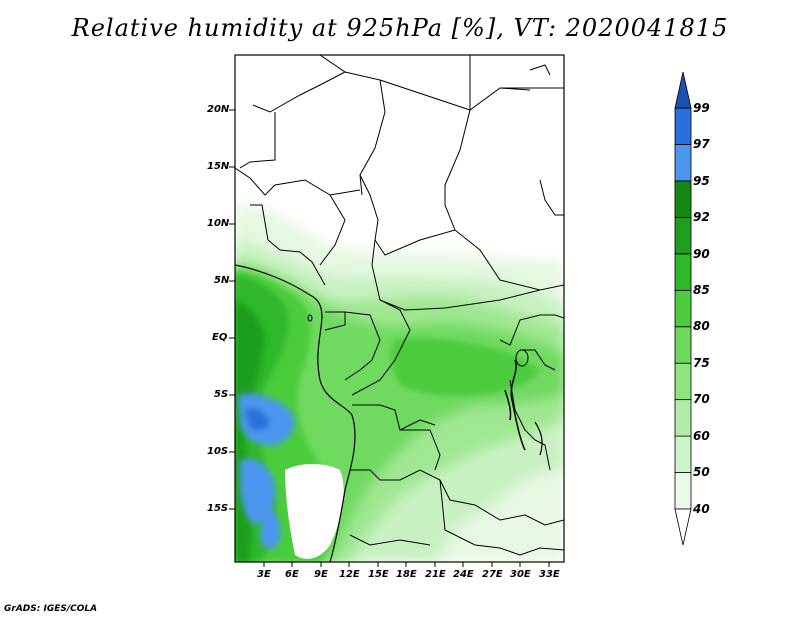 This screenshot has height=618, width=800. I want to click on lon-tick-label: 9E, so click(321, 574).